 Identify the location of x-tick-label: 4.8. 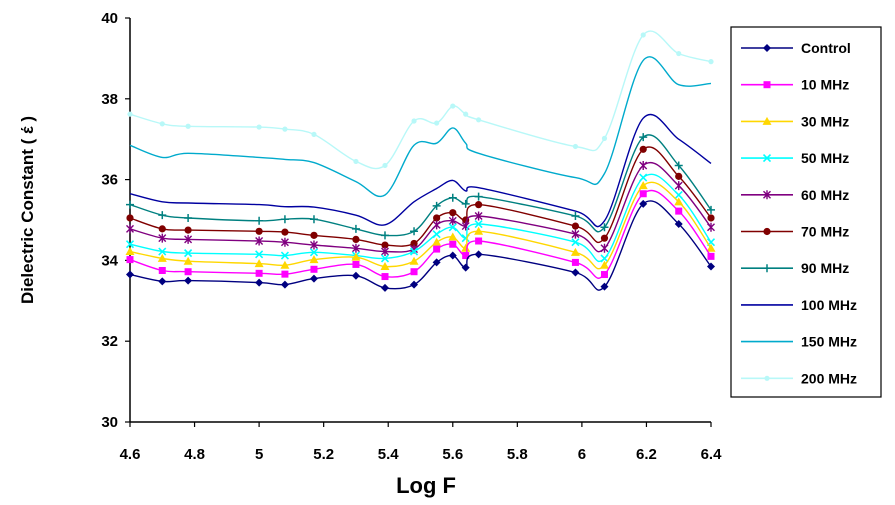
(194, 454).